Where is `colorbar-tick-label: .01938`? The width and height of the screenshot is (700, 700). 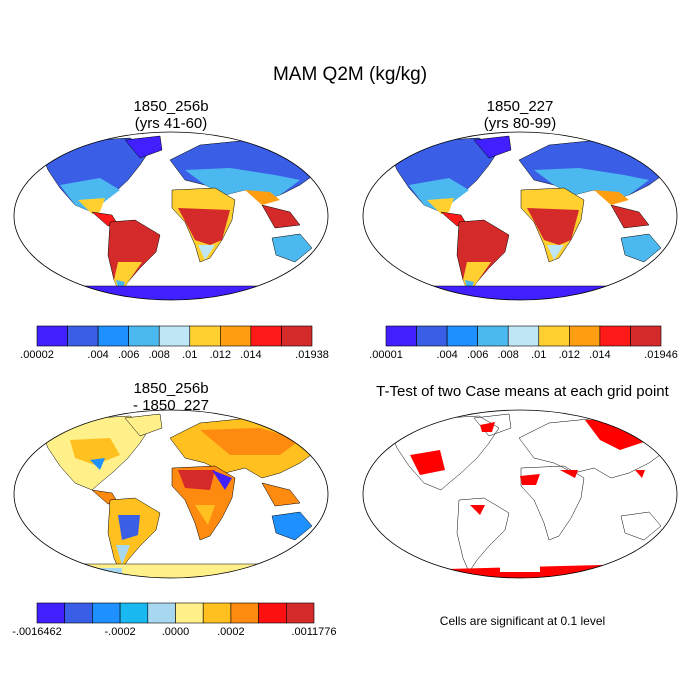
colorbar-tick-label: .01938 is located at coordinates (312, 355).